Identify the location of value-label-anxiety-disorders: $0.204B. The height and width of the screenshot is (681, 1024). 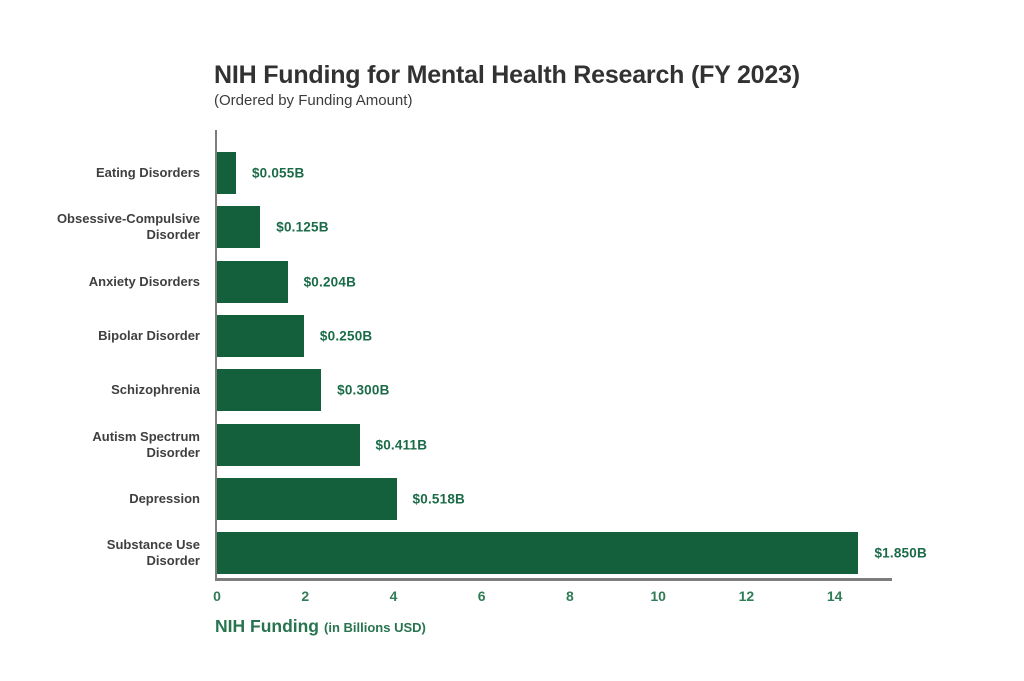
(330, 282).